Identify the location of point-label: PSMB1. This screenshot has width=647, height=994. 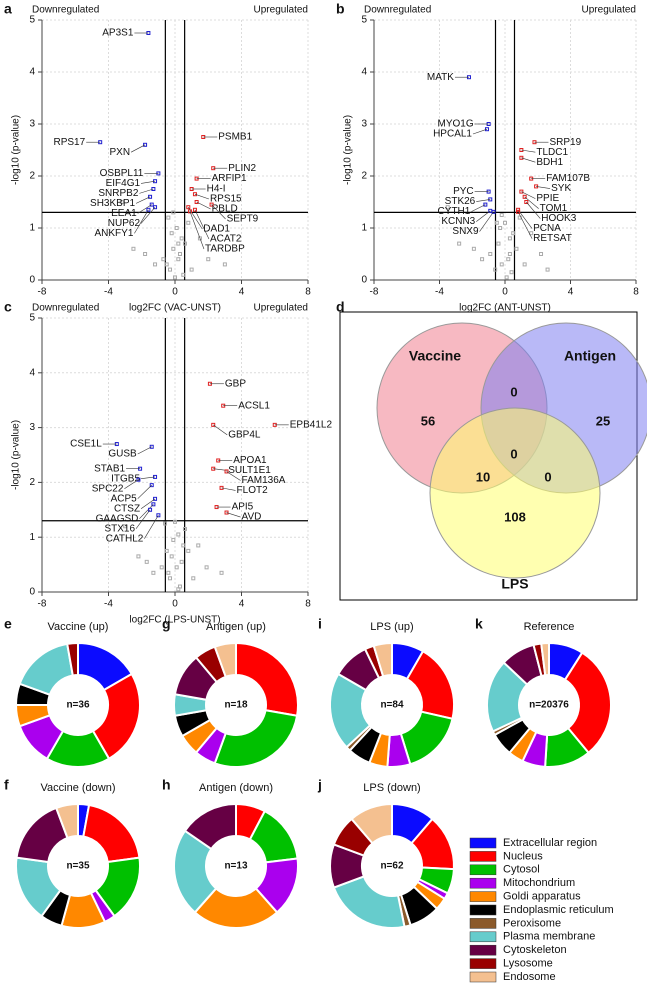
(235, 137).